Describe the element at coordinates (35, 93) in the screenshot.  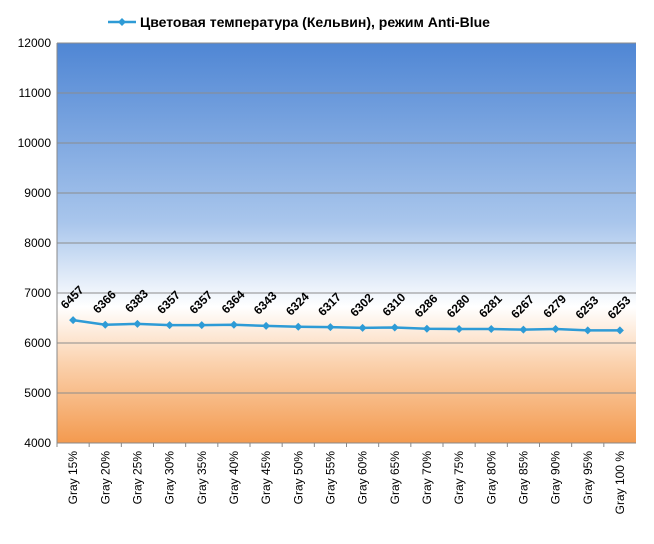
I see `y-tick-label: 11000` at that location.